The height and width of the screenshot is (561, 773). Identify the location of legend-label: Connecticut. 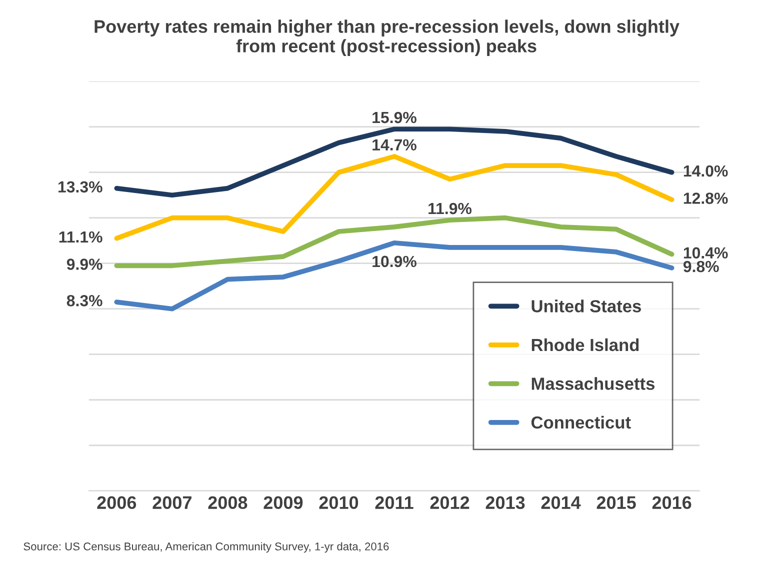
(581, 422).